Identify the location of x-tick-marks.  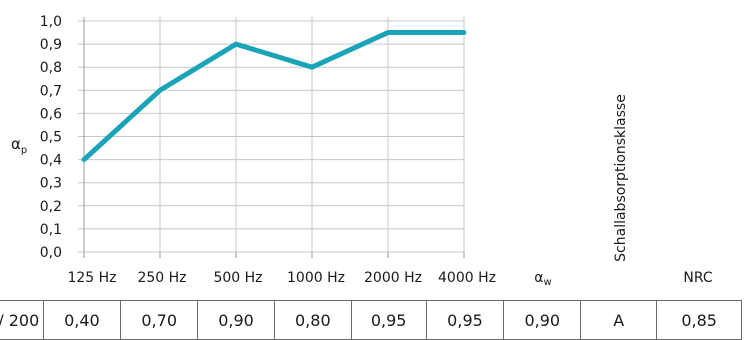
(274, 255).